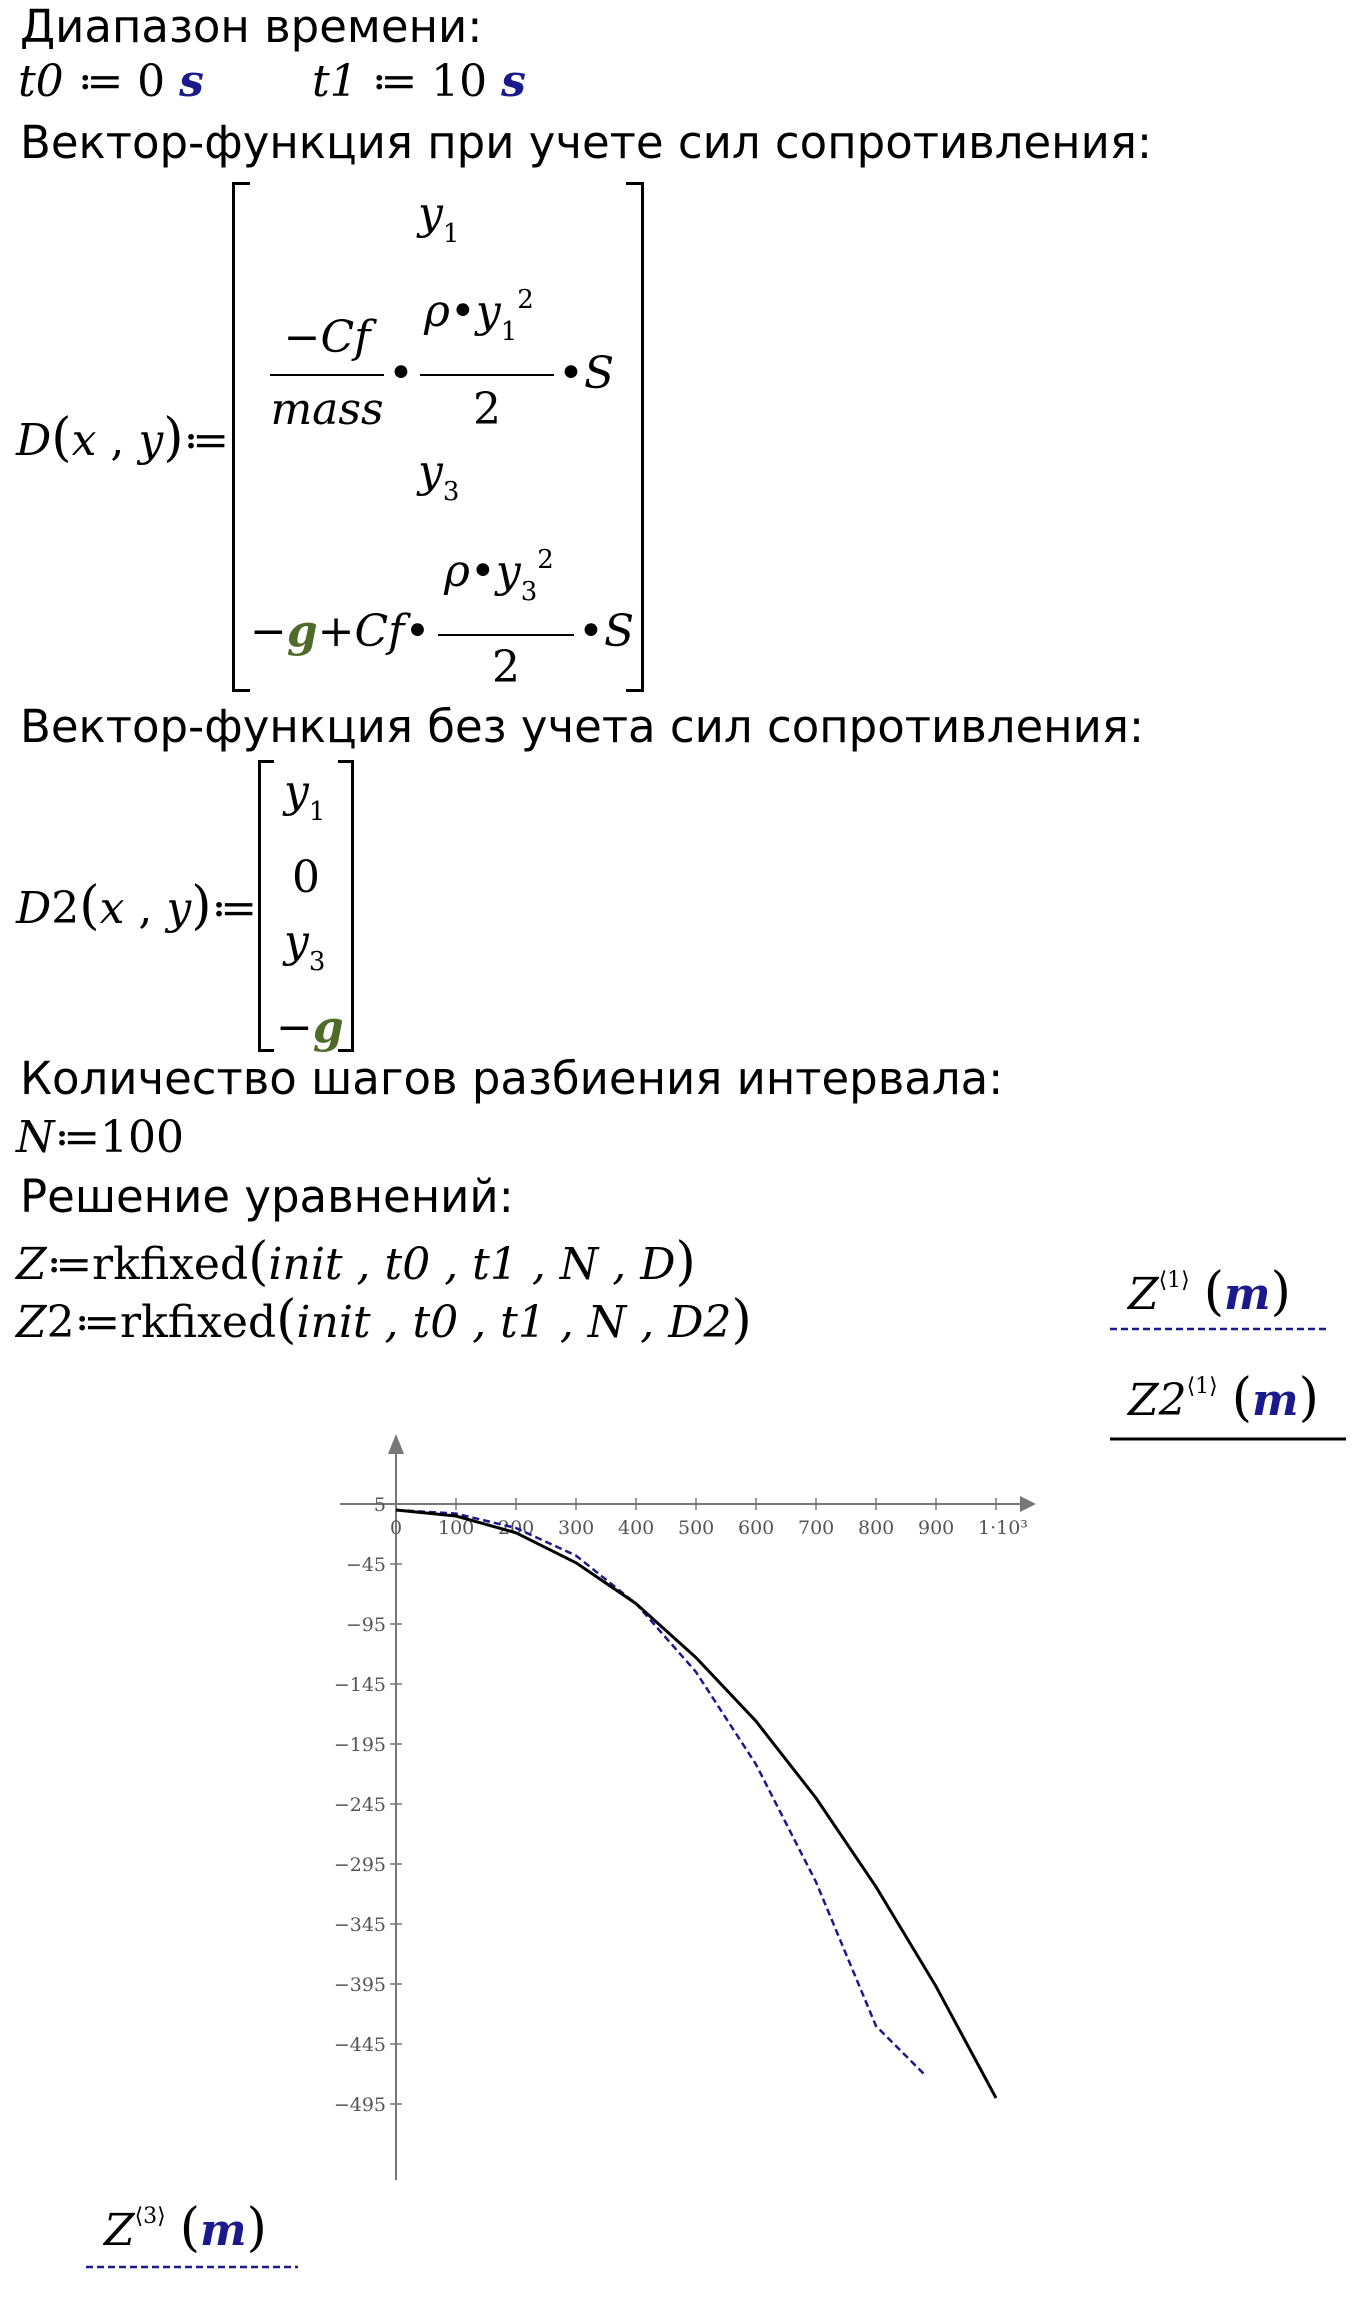 This screenshot has height=2316, width=1368. Describe the element at coordinates (439, 476) in the screenshot. I see `D-row-3: y3` at that location.